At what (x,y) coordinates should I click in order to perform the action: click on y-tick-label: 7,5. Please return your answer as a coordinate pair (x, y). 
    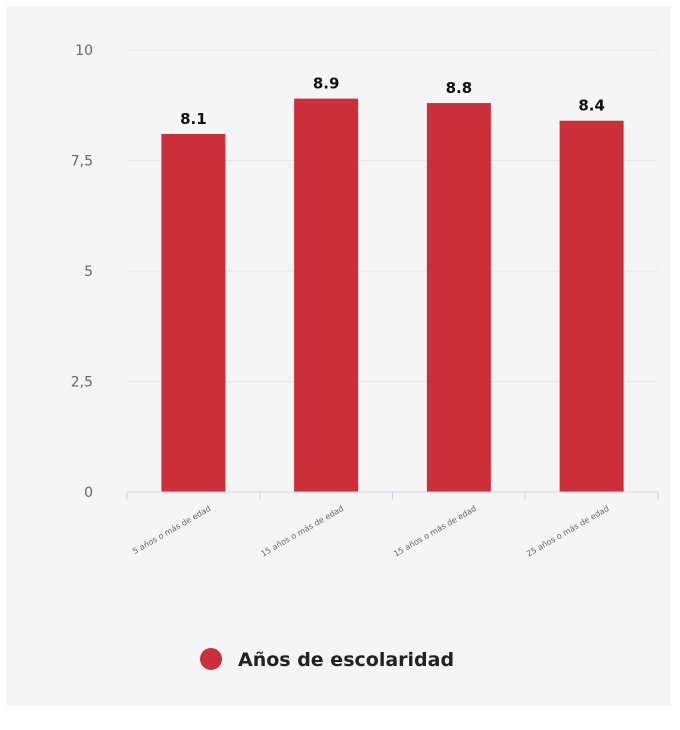
    Looking at the image, I should click on (82, 162).